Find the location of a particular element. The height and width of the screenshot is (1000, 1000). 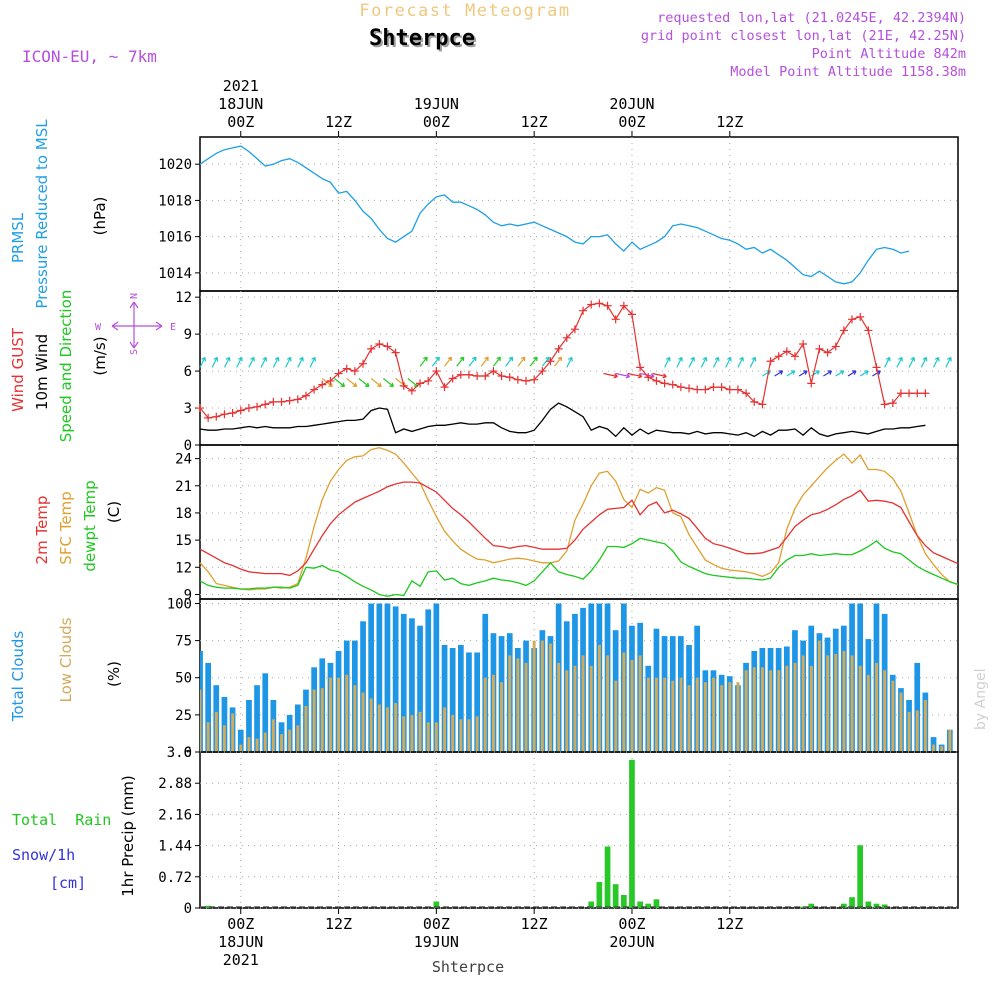

clouds-ytick-label: 50 is located at coordinates (183, 679).